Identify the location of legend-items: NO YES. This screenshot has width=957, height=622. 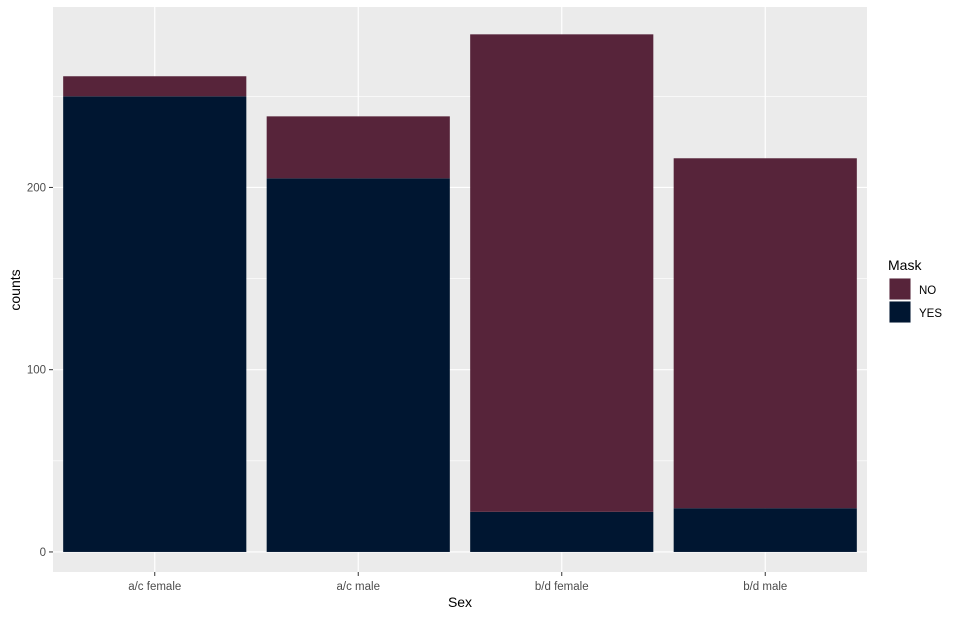
(915, 300).